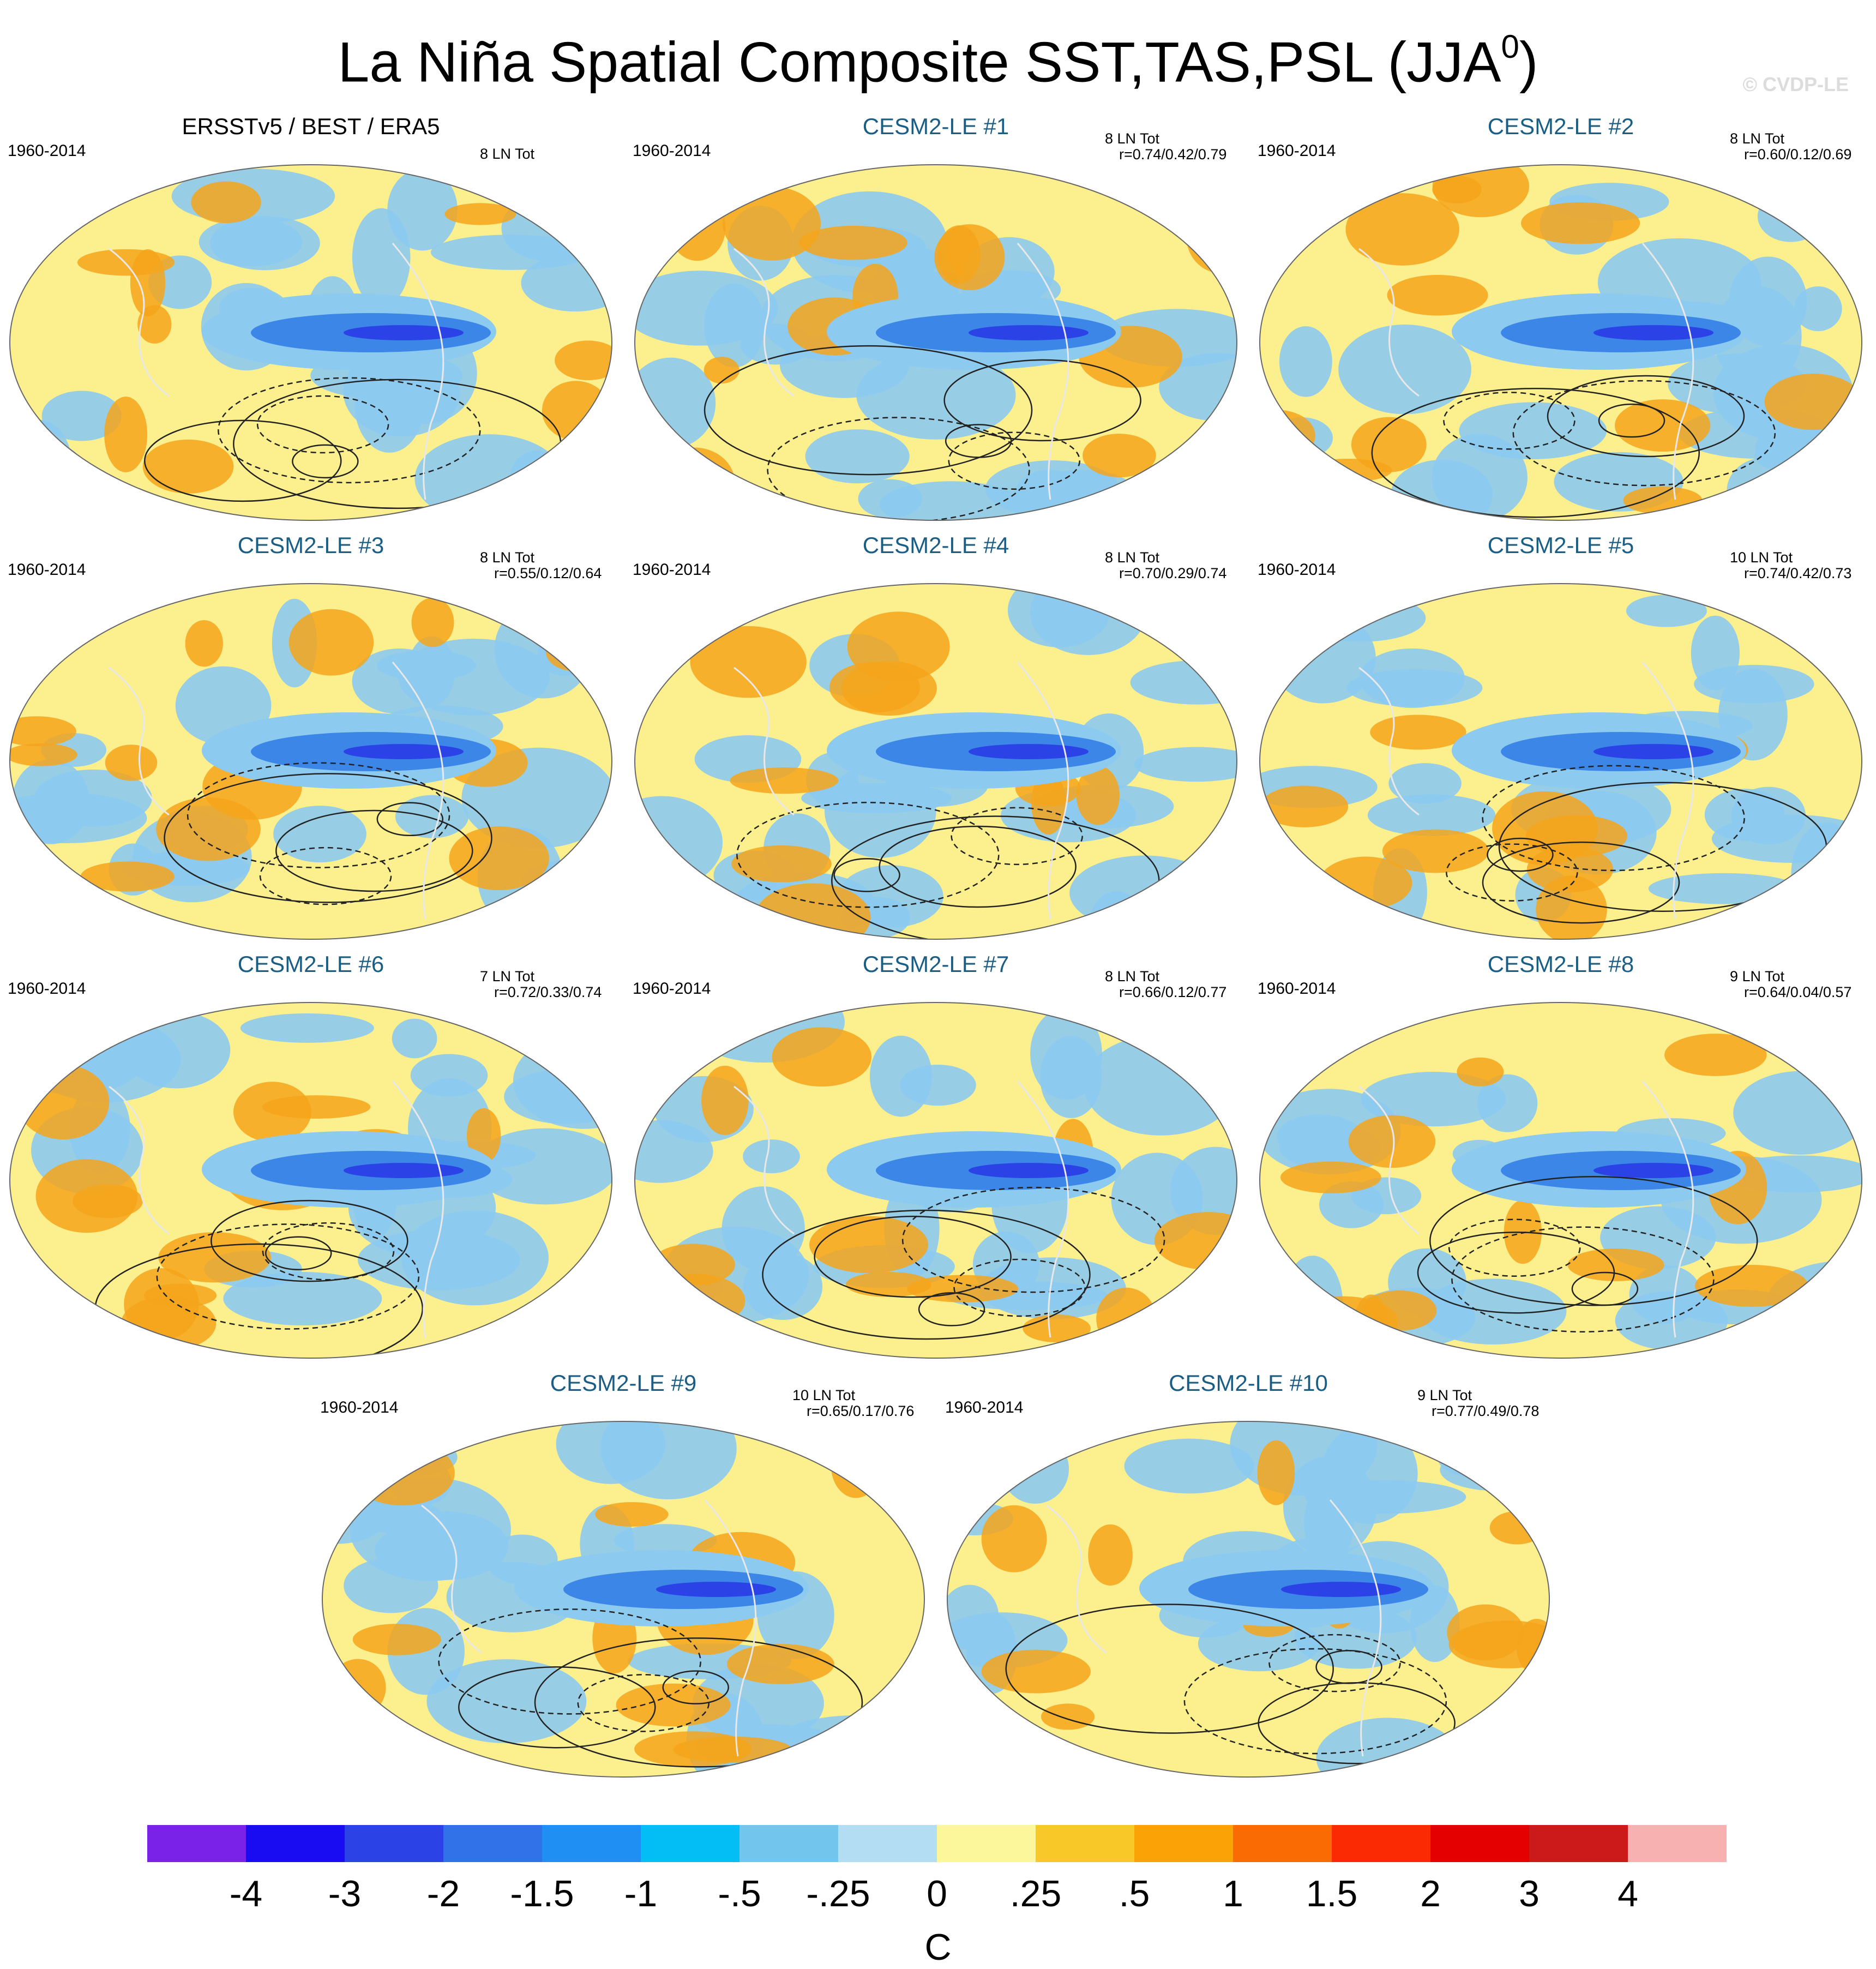 The height and width of the screenshot is (1969, 1876). What do you see at coordinates (1332, 1893) in the screenshot?
I see `colorbar-tick-label: 1.5` at bounding box center [1332, 1893].